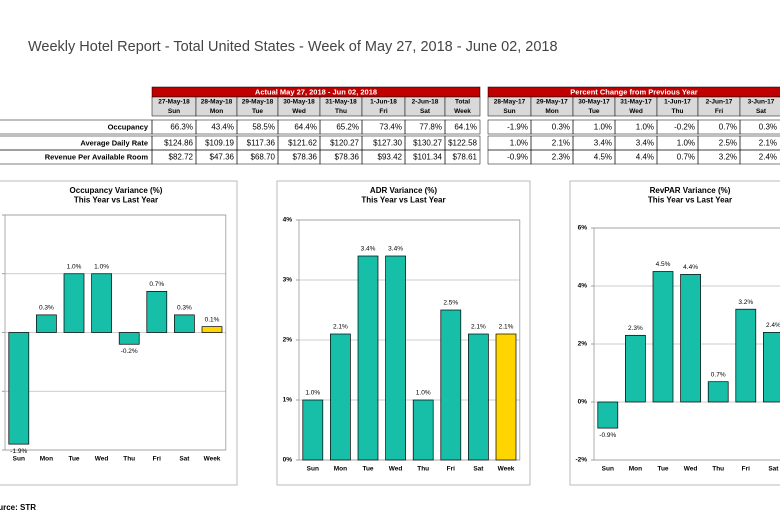  I want to click on value-label: 2.4%, so click(773, 325).